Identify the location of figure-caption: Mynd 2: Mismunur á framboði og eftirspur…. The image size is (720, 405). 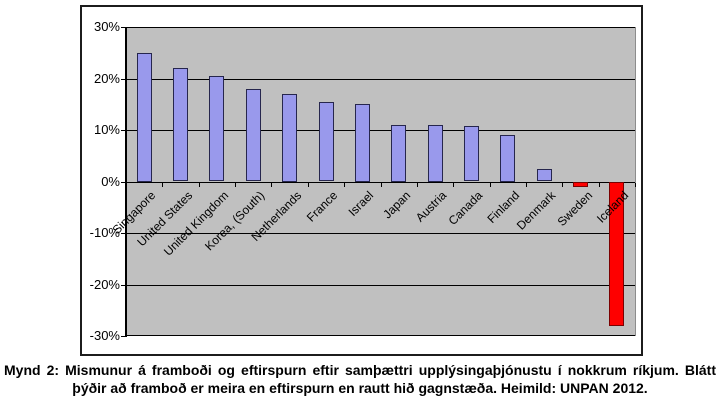
(360, 379).